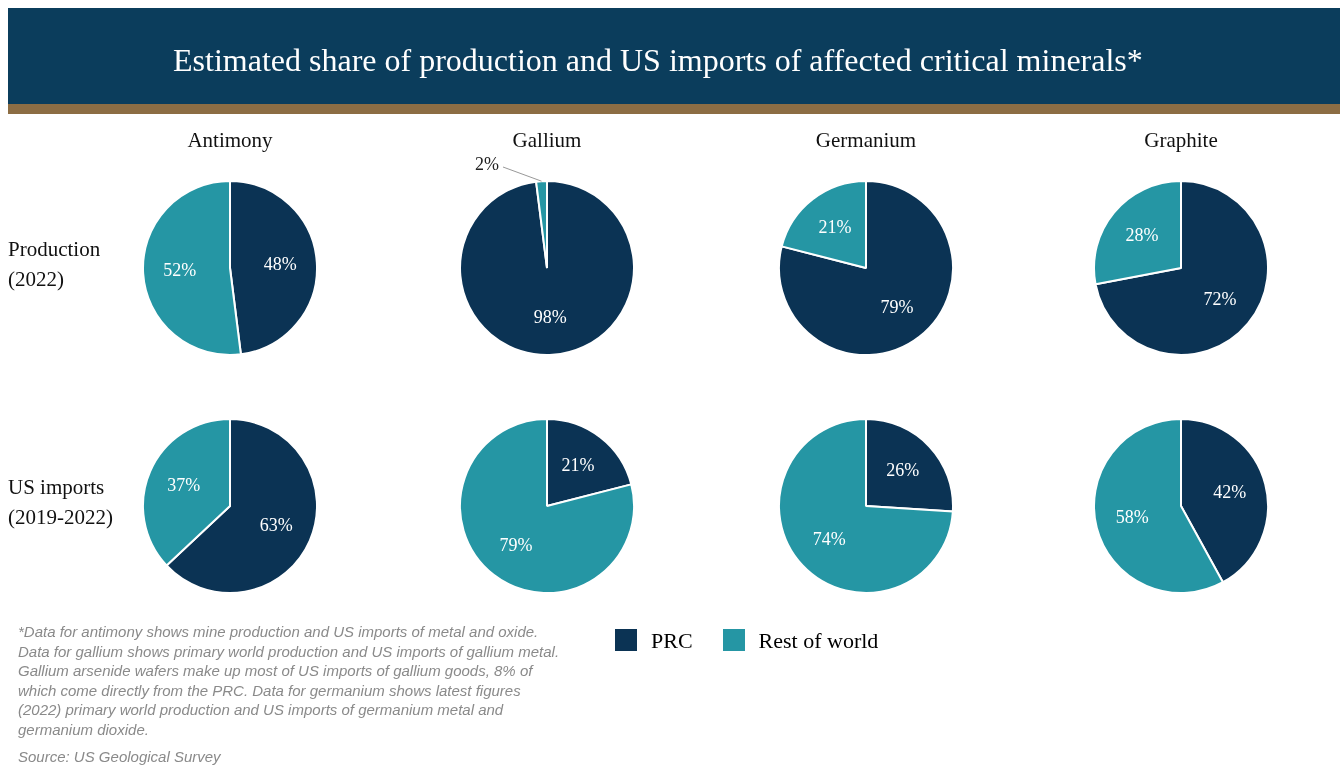 The width and height of the screenshot is (1340, 784). I want to click on data-label: 52%, so click(180, 269).